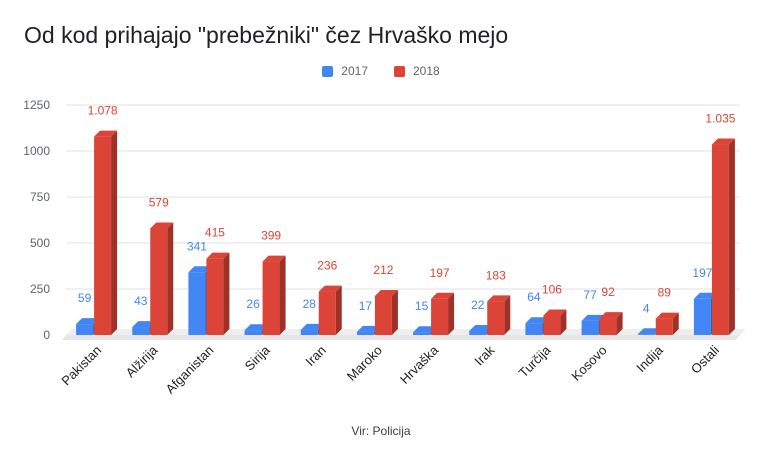 The width and height of the screenshot is (762, 461). Describe the element at coordinates (720, 239) in the screenshot. I see `bar-ostali-2018` at that location.